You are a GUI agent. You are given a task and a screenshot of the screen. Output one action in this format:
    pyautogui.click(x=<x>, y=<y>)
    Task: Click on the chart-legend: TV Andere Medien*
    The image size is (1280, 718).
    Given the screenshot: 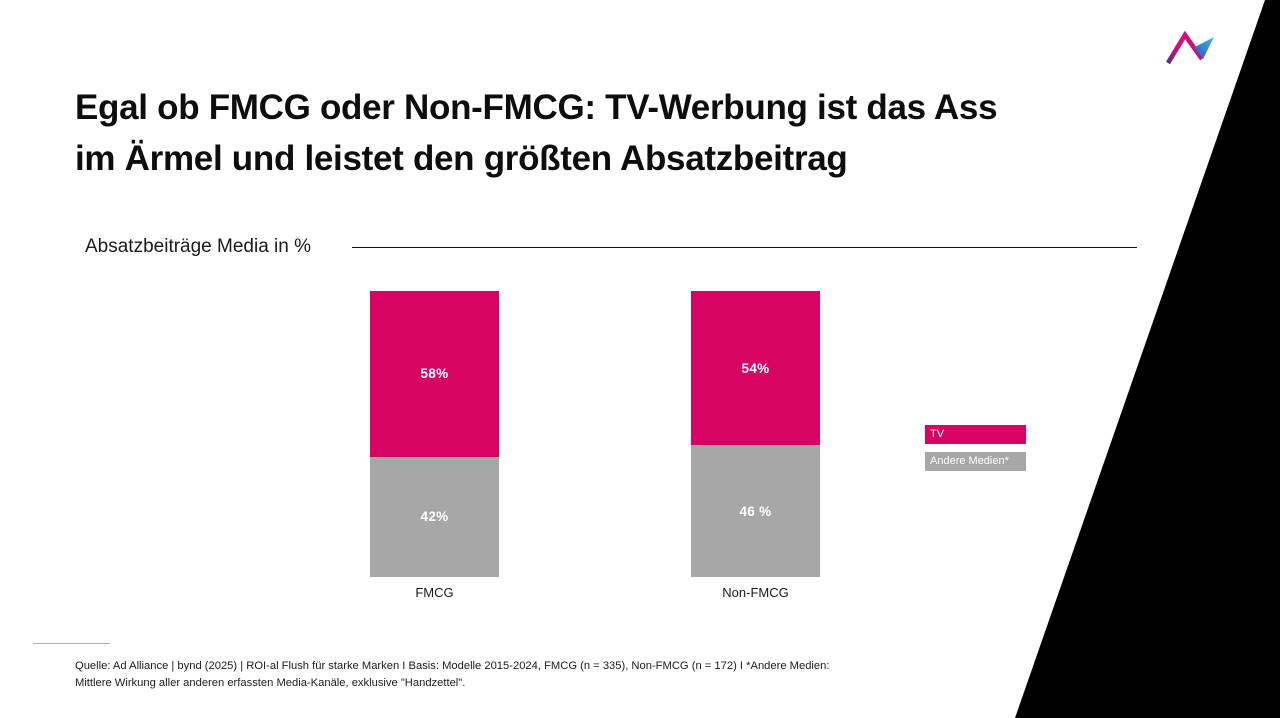 What is the action you would take?
    pyautogui.click(x=975, y=448)
    